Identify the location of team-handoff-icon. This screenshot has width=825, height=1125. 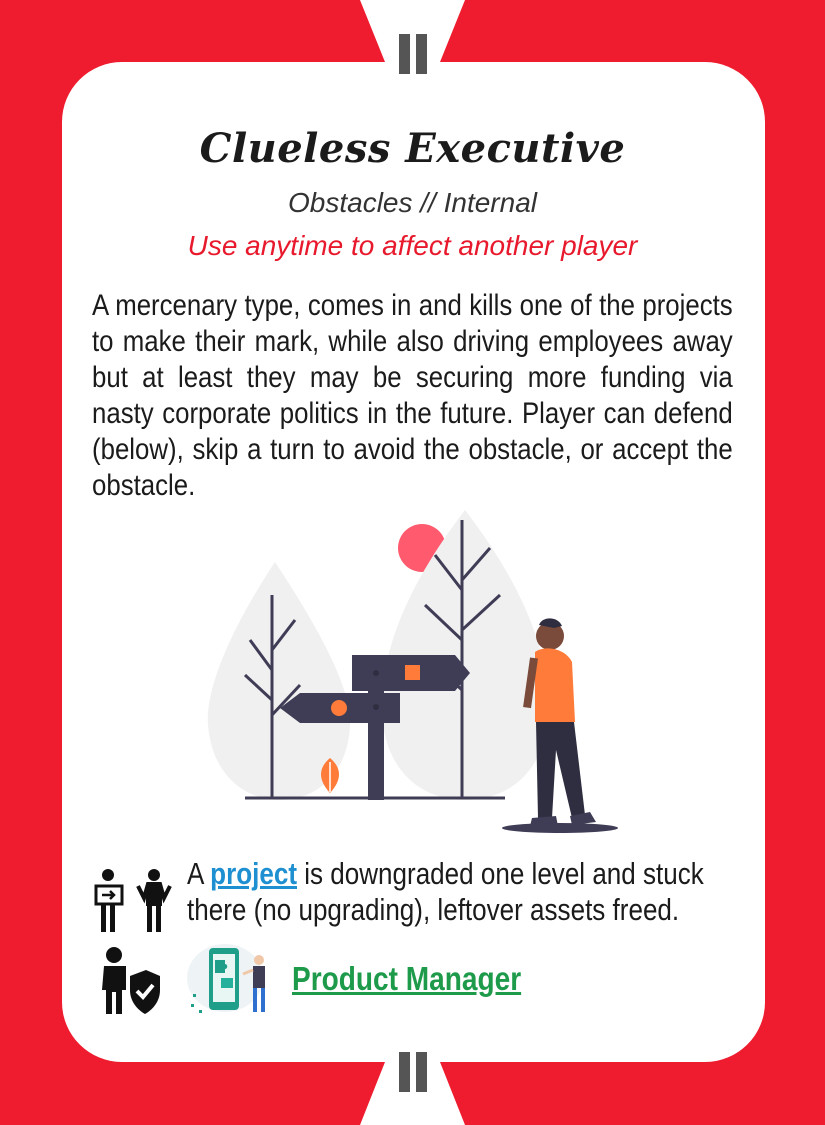
(133, 900).